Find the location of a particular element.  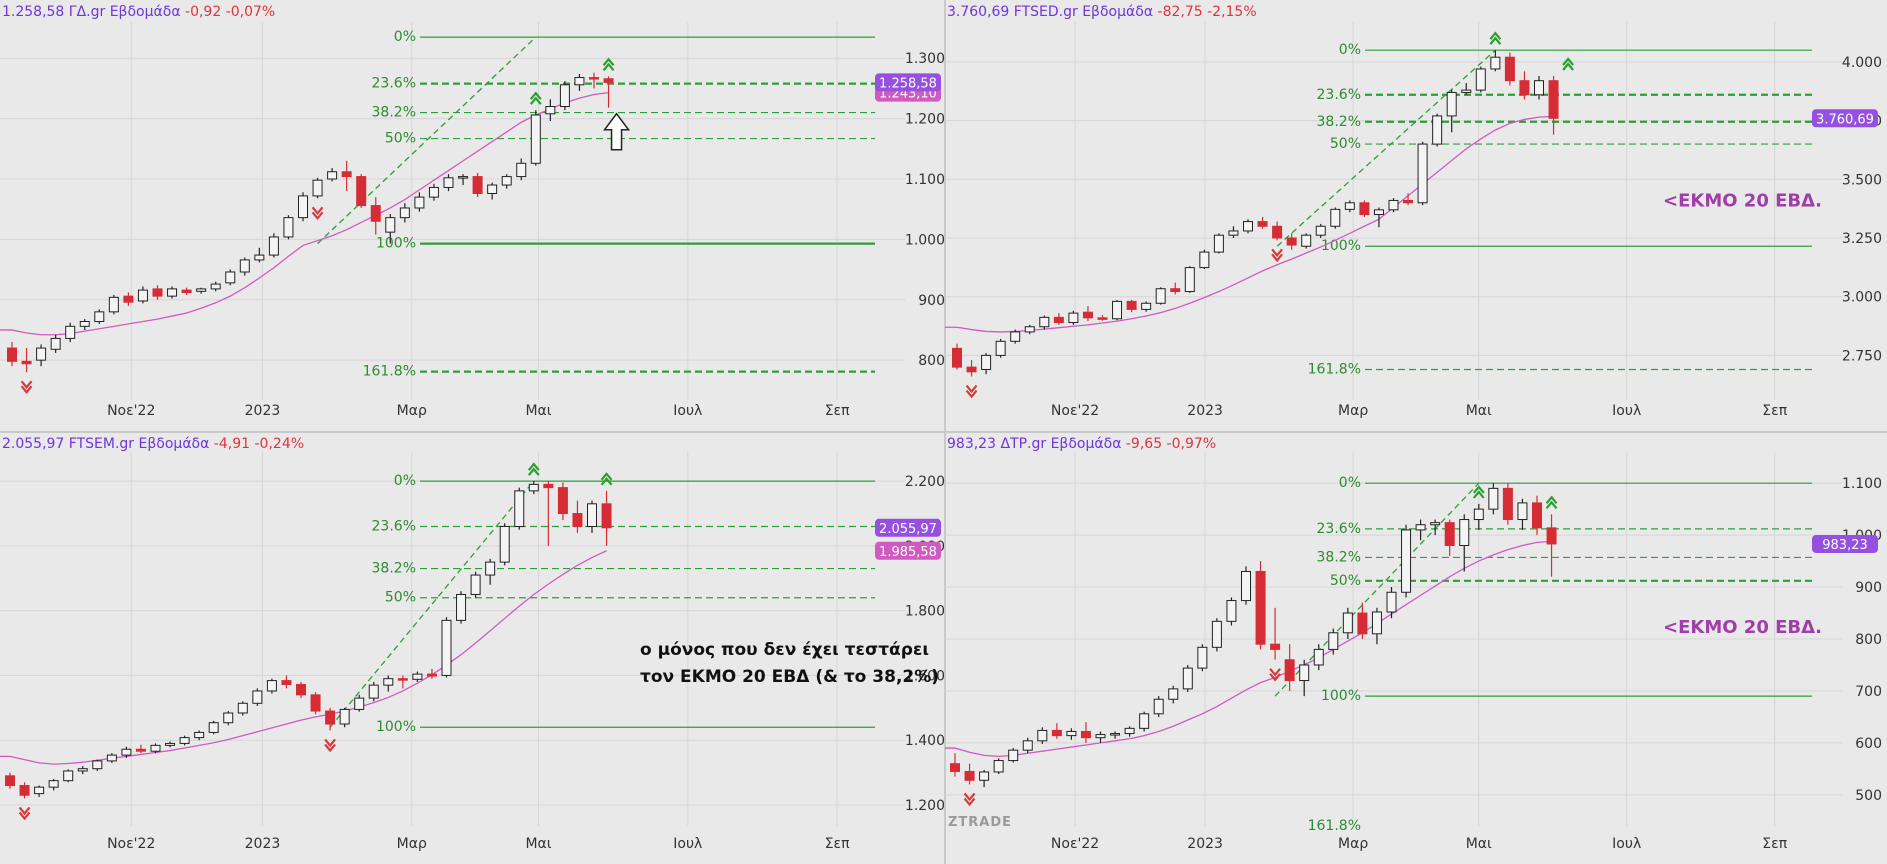

y-tick-label: 2.750 is located at coordinates (1862, 356).